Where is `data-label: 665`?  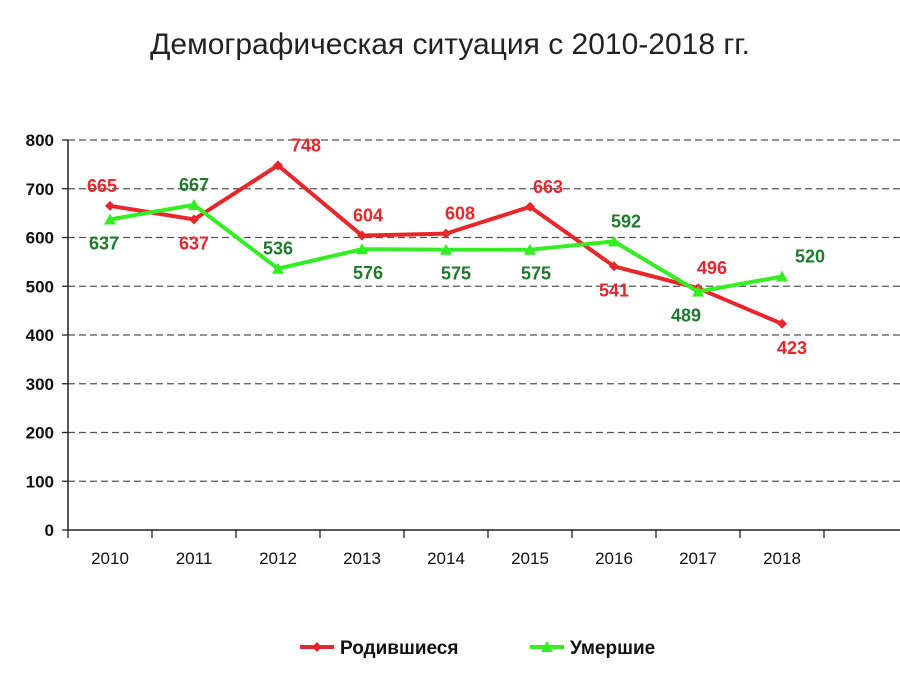 data-label: 665 is located at coordinates (102, 186).